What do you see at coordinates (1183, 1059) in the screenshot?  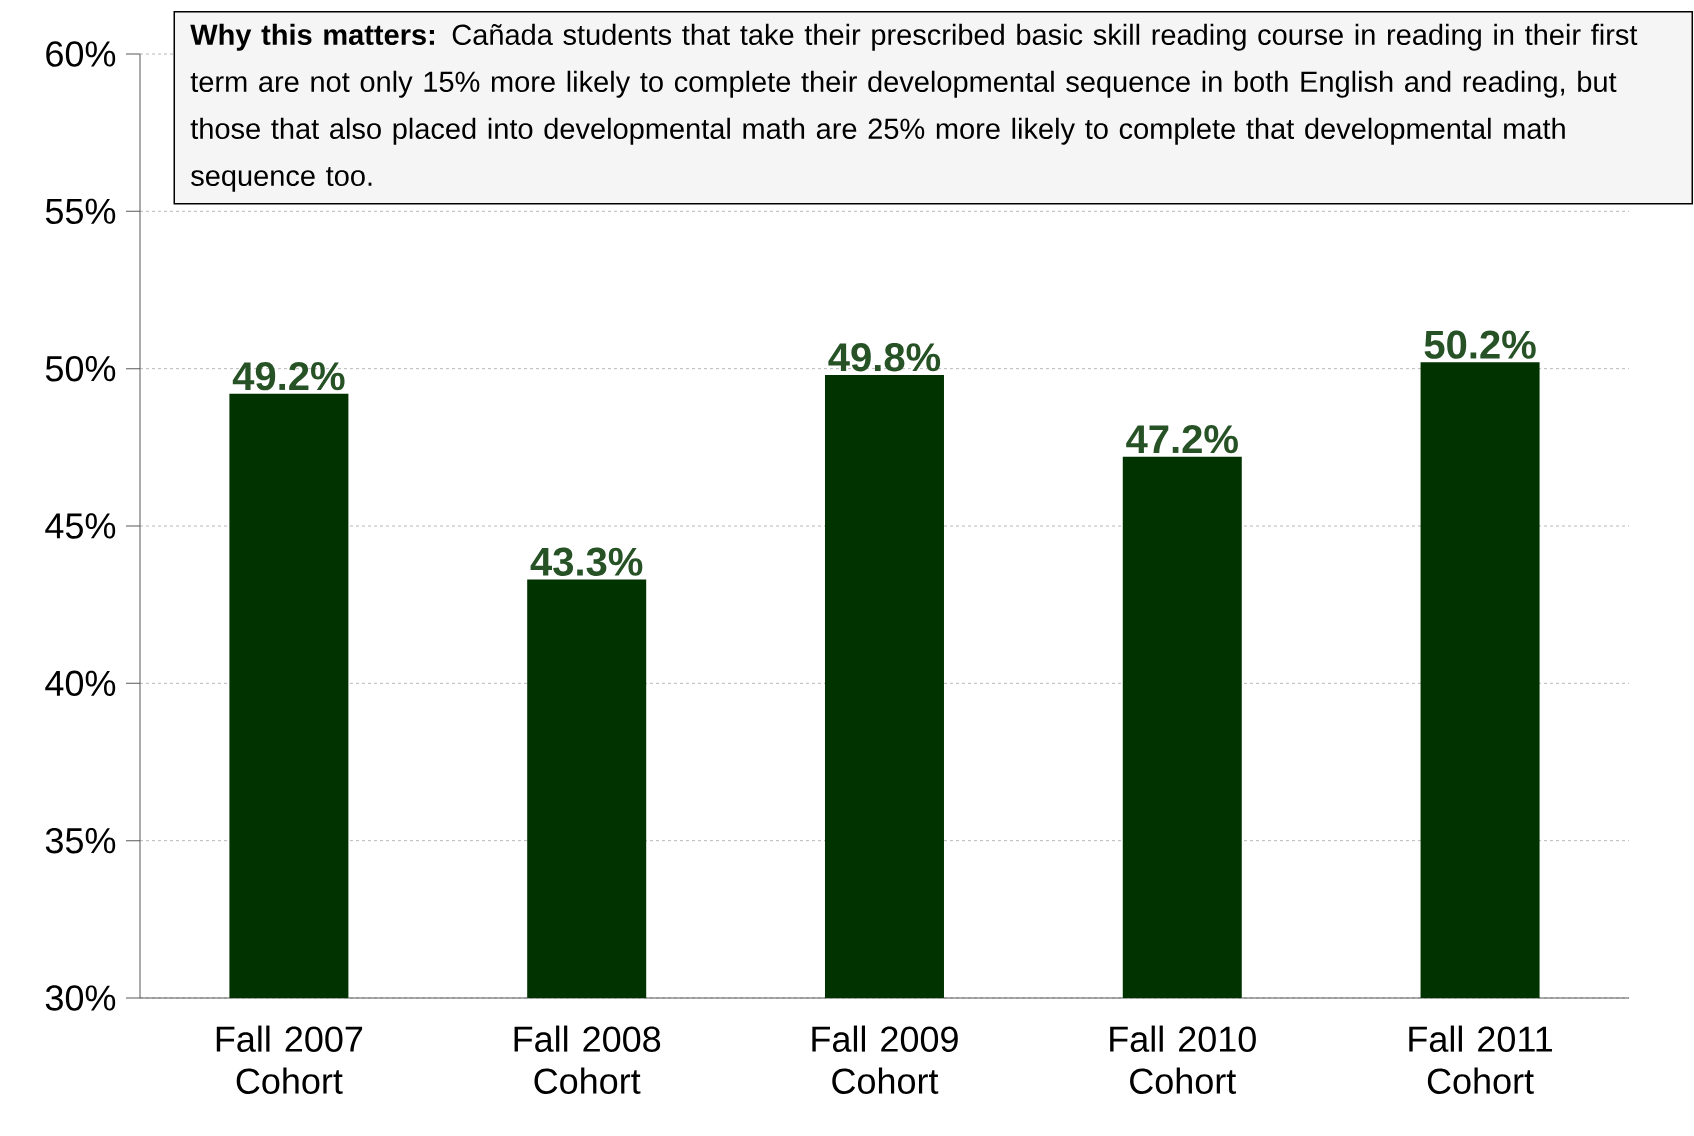 I see `x-tick-label: Fall 2010 Cohort` at bounding box center [1183, 1059].